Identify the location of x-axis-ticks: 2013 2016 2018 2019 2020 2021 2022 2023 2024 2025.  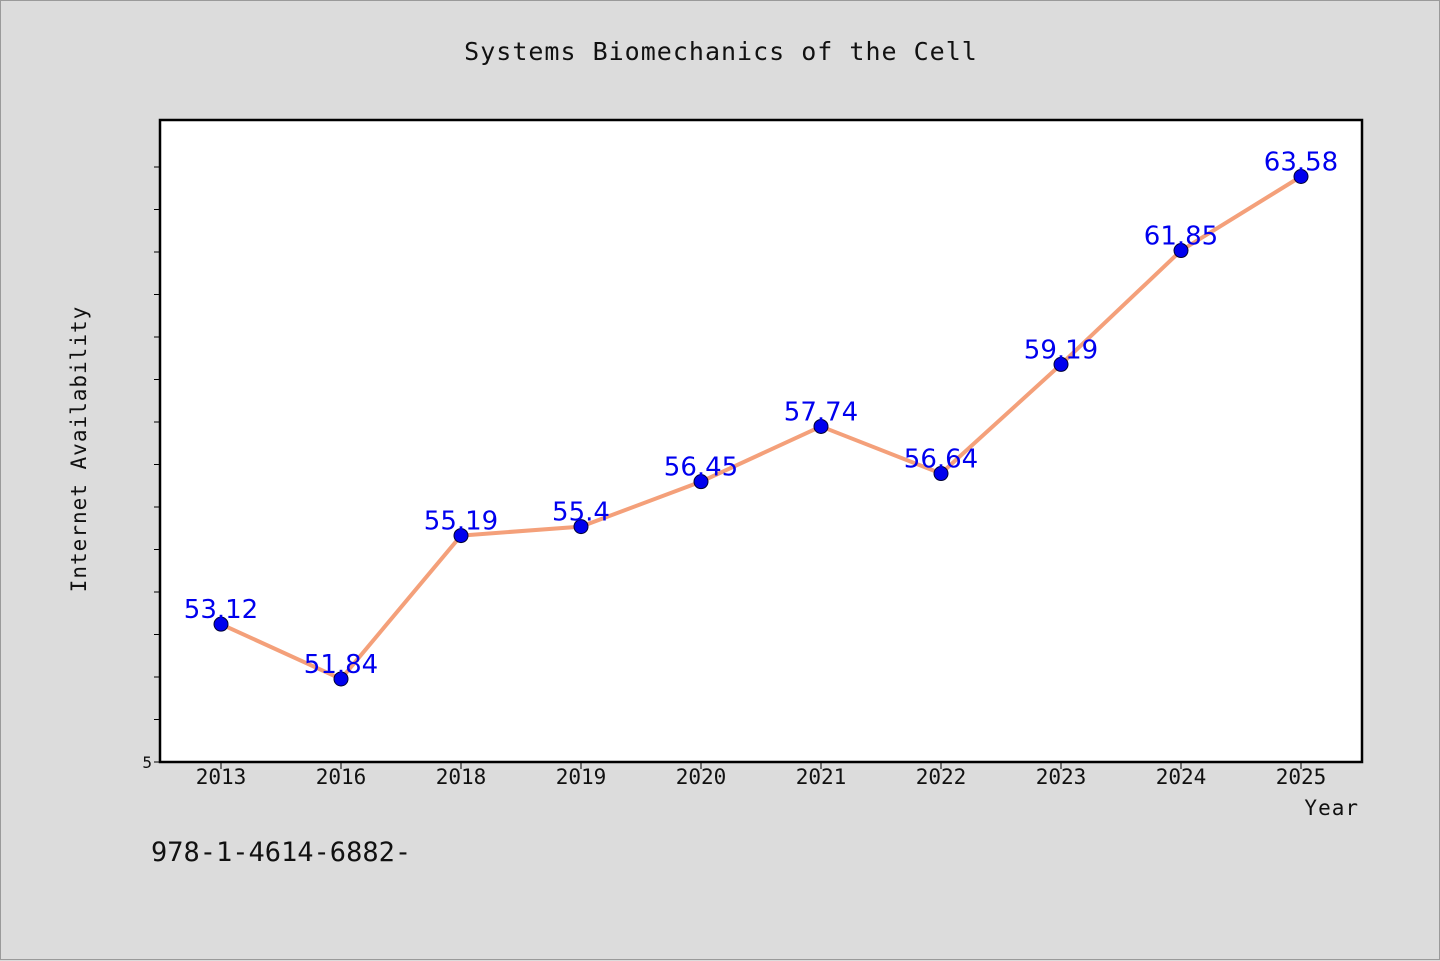
(761, 775).